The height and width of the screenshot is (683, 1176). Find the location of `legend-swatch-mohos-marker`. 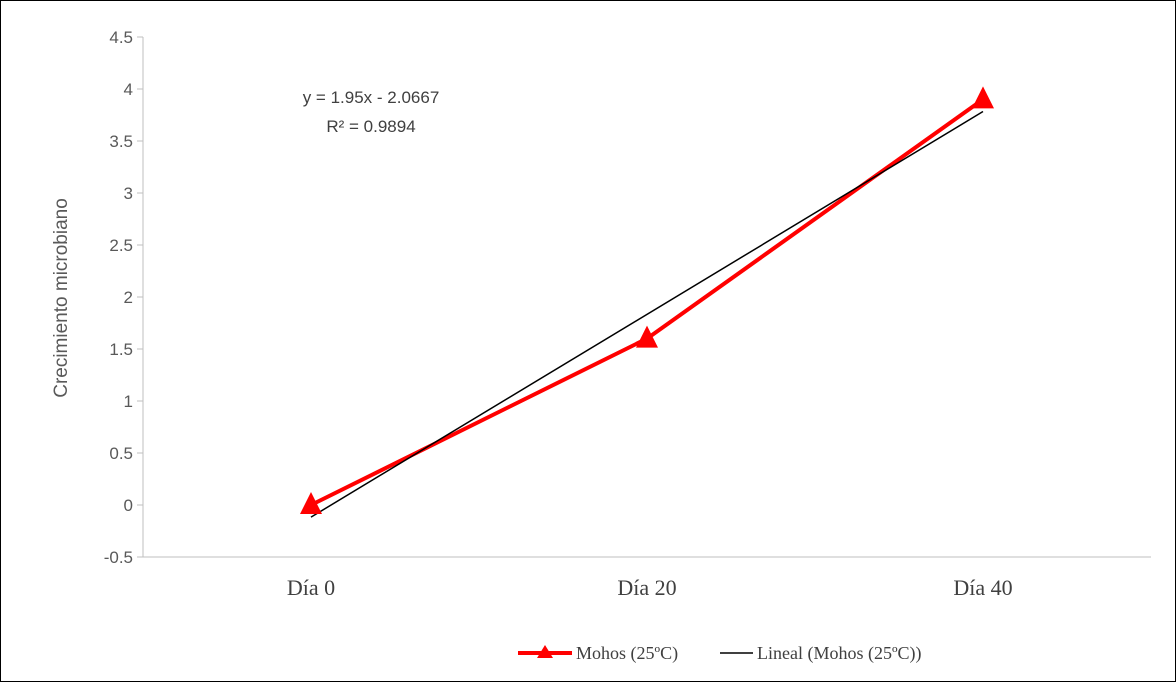

legend-swatch-mohos-marker is located at coordinates (545, 651).